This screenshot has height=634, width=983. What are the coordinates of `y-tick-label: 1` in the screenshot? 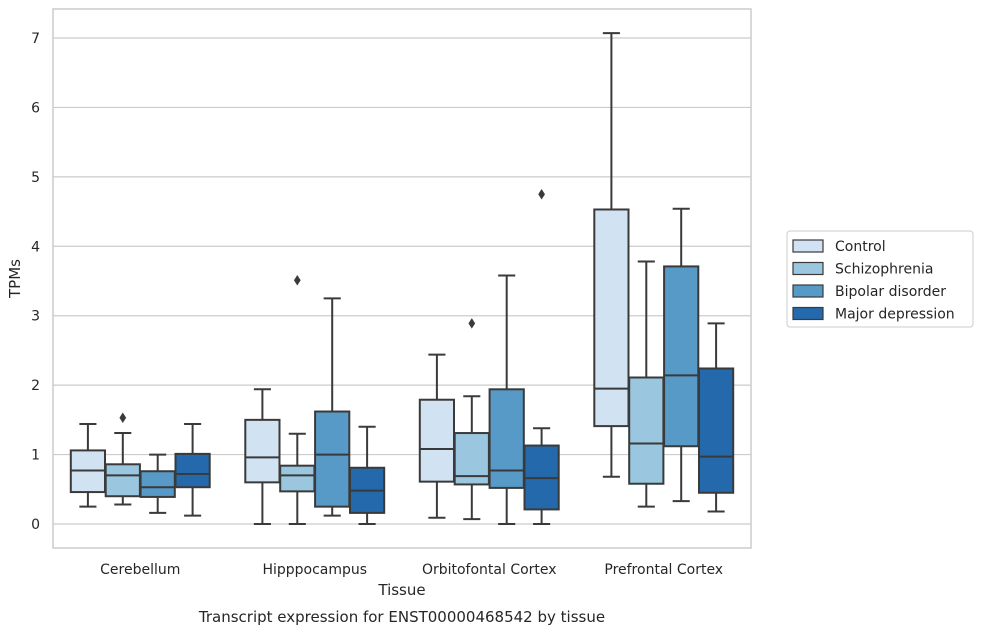 It's located at (35, 456).